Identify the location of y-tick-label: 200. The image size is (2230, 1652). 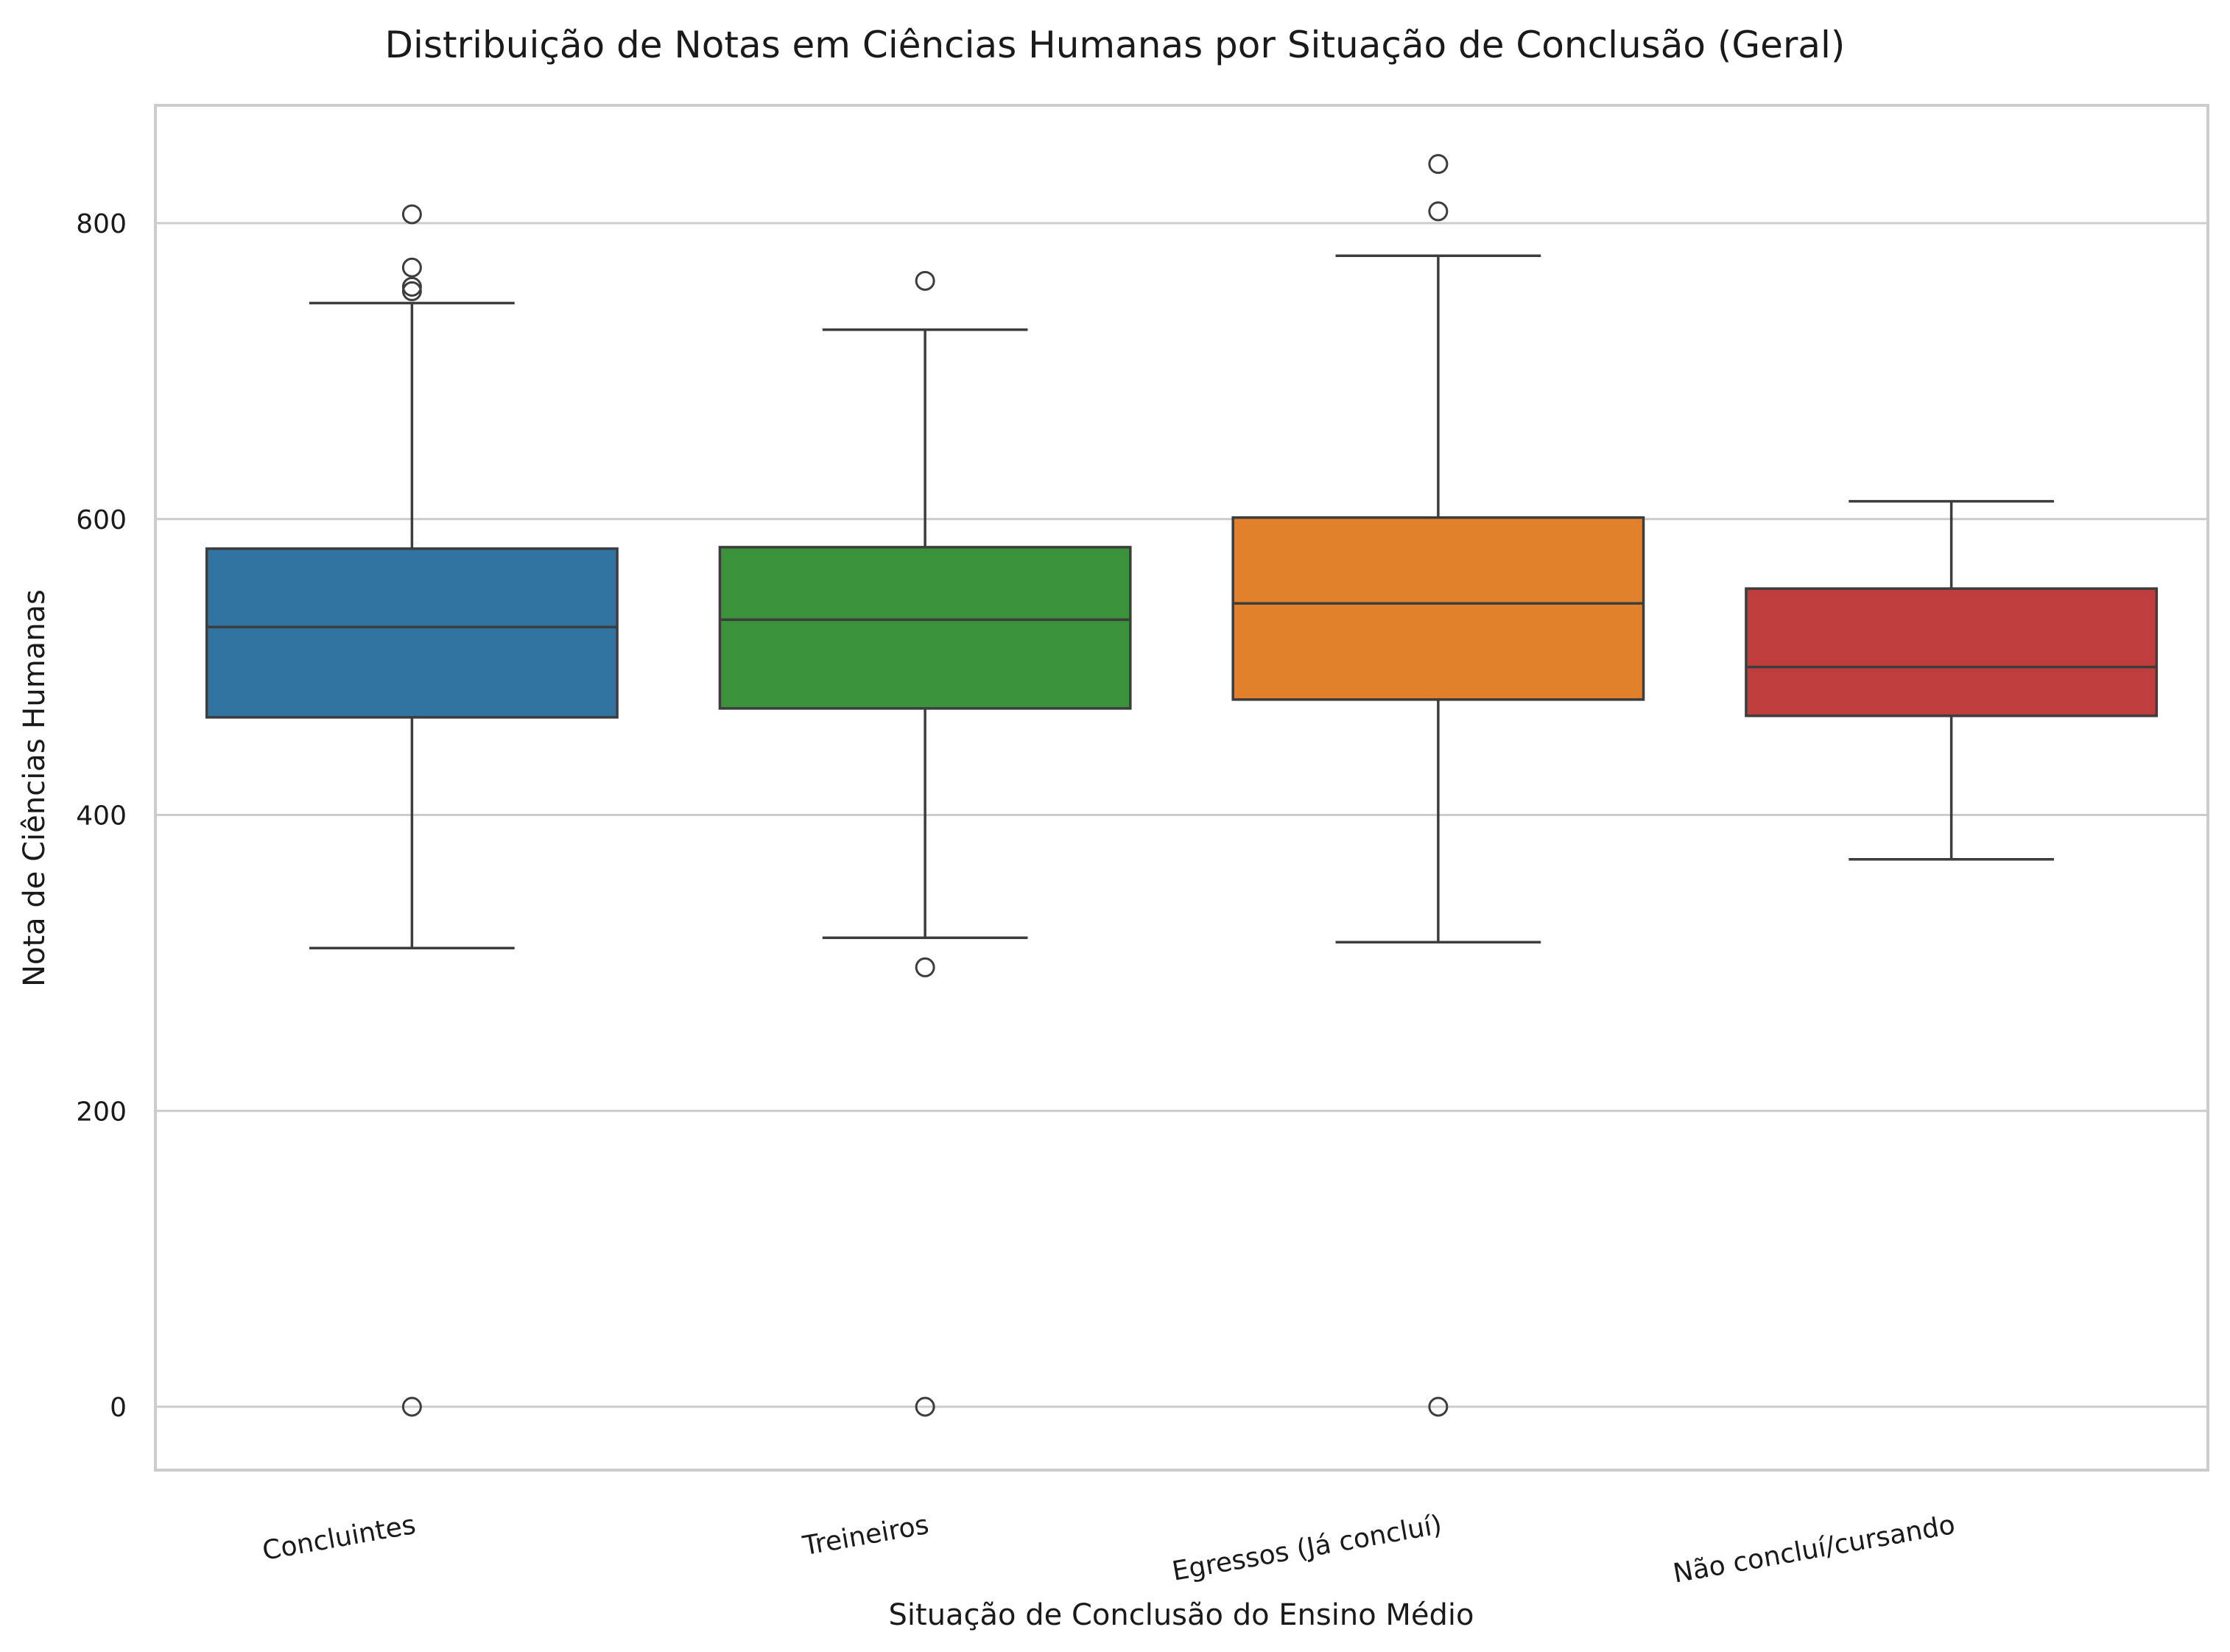
(102, 1112).